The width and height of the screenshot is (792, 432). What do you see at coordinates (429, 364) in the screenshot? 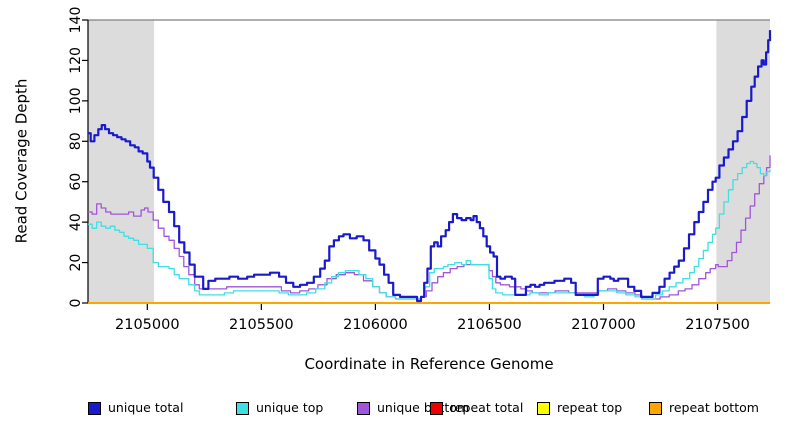
I see `x-axis-title: Coordinate in Reference Genome` at bounding box center [429, 364].